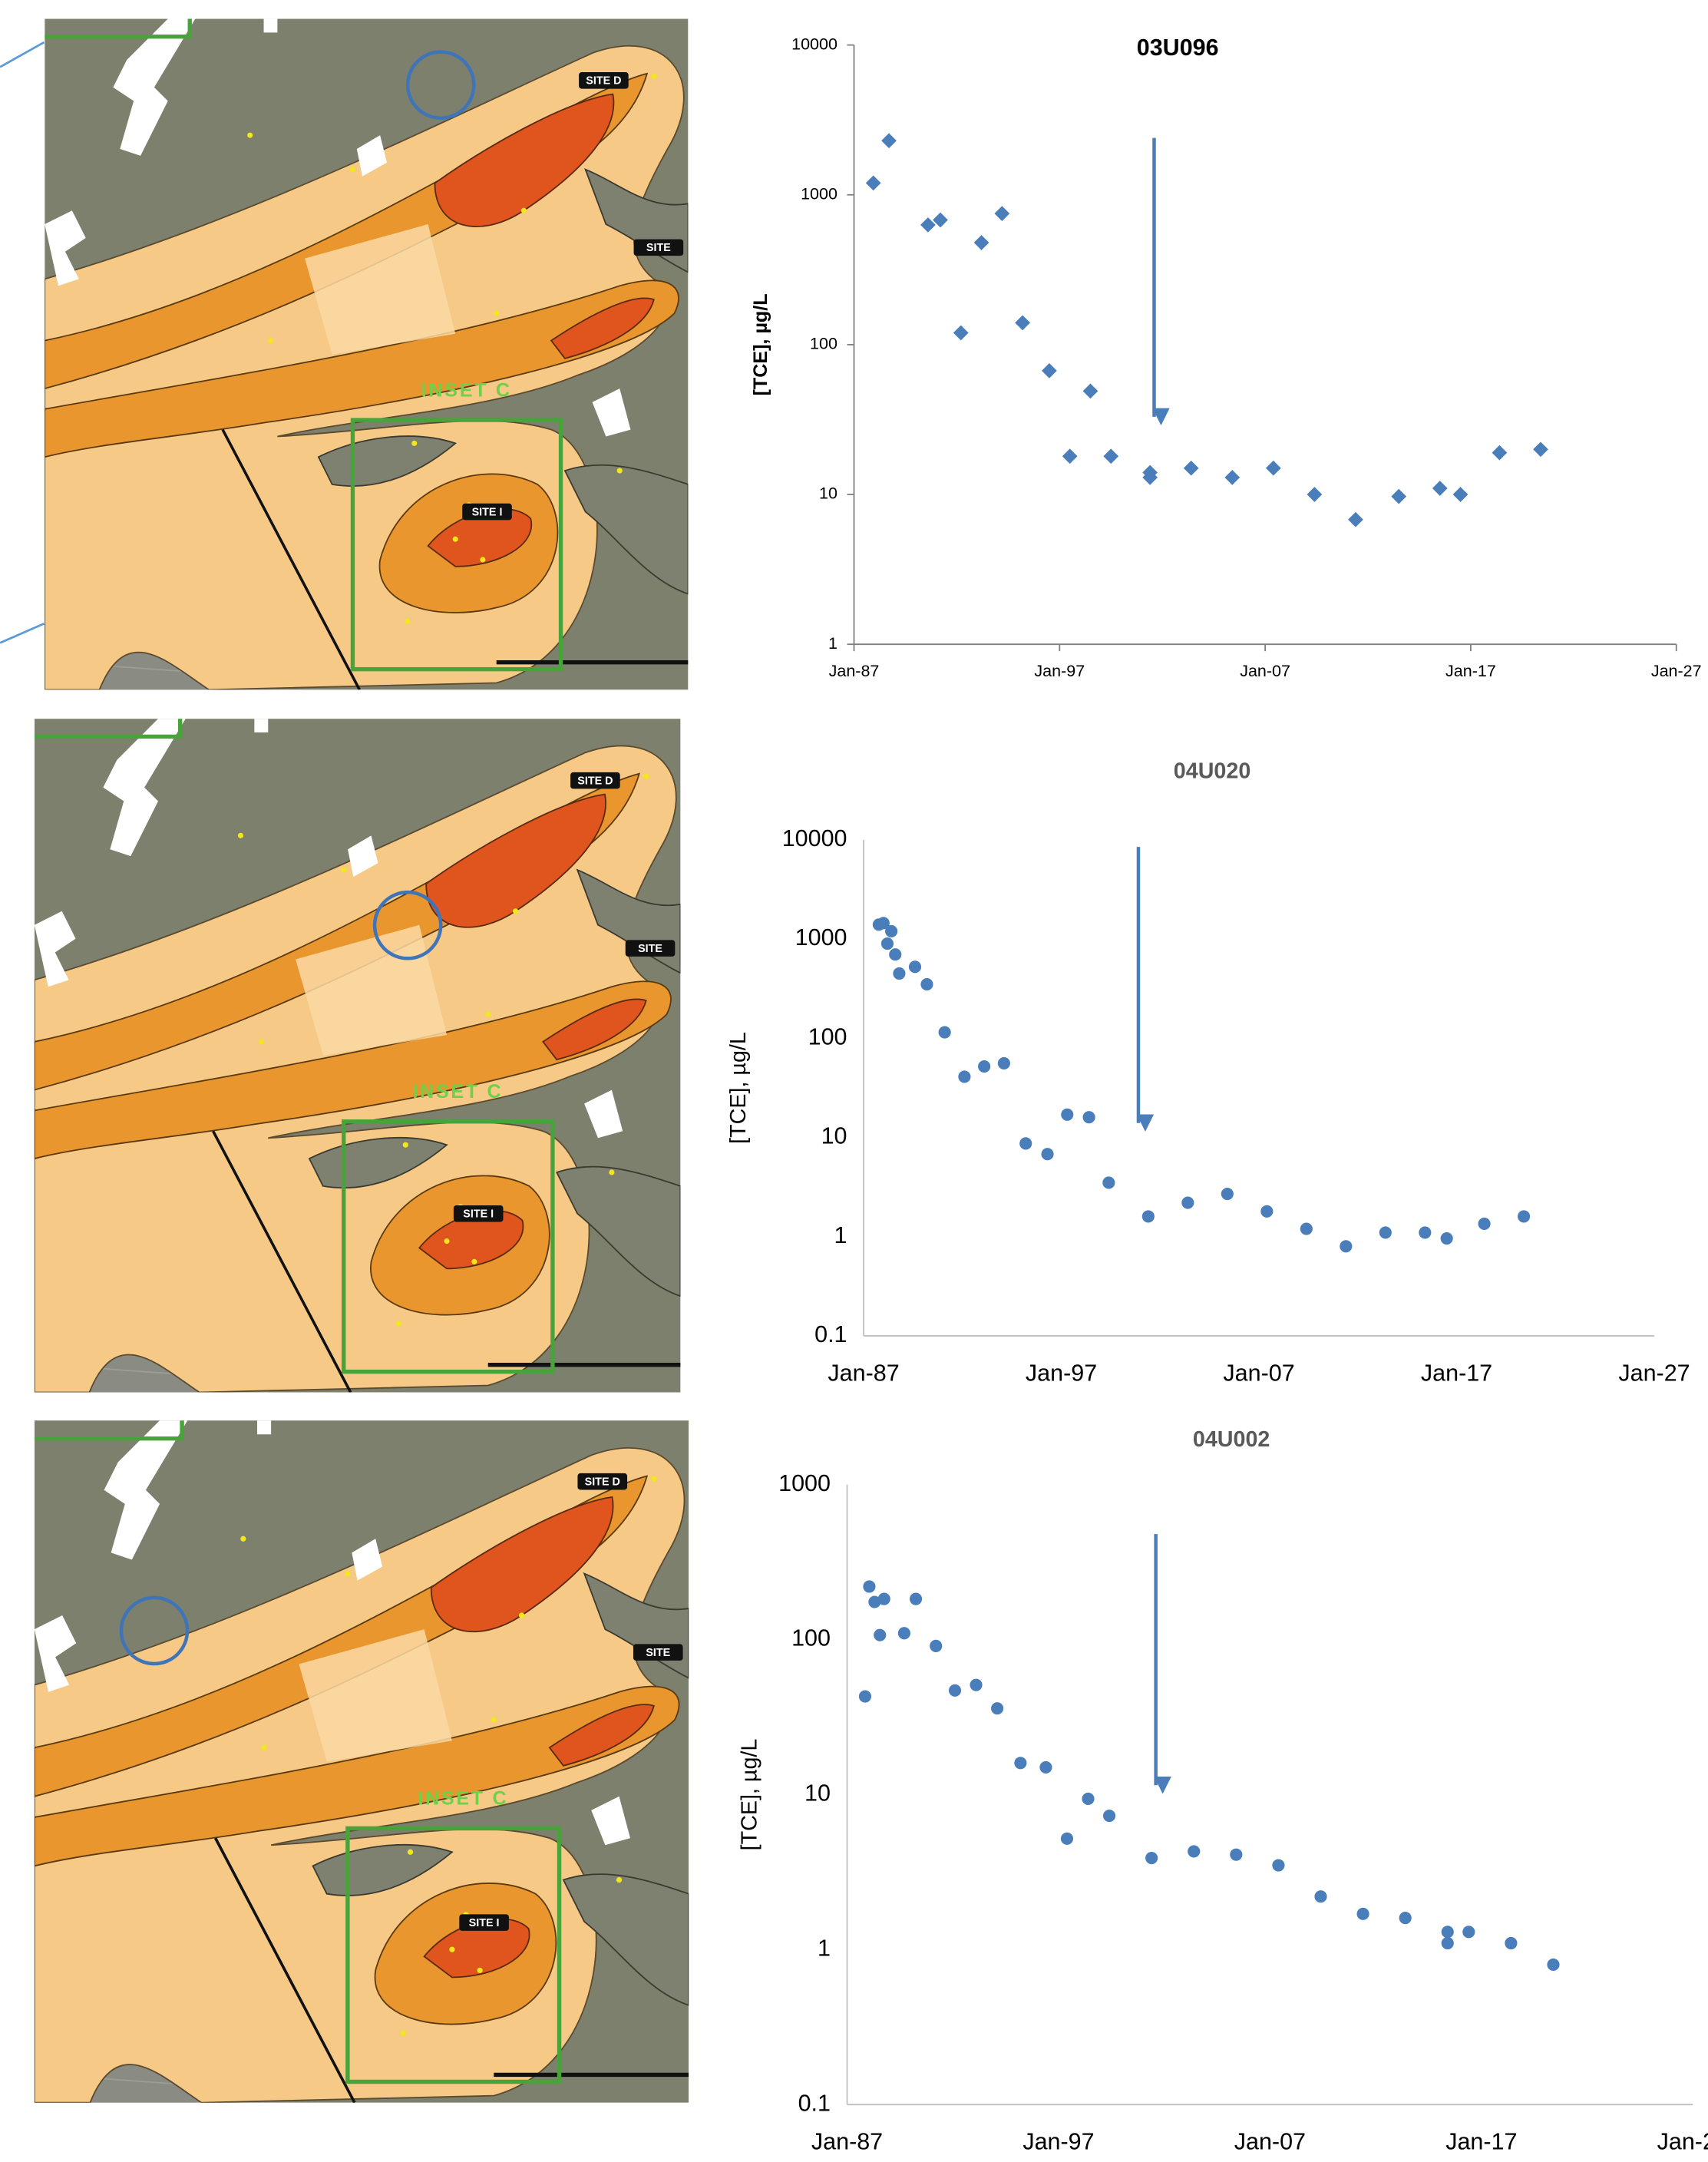 The width and height of the screenshot is (1708, 2162). I want to click on callout-line, so click(22, 633).